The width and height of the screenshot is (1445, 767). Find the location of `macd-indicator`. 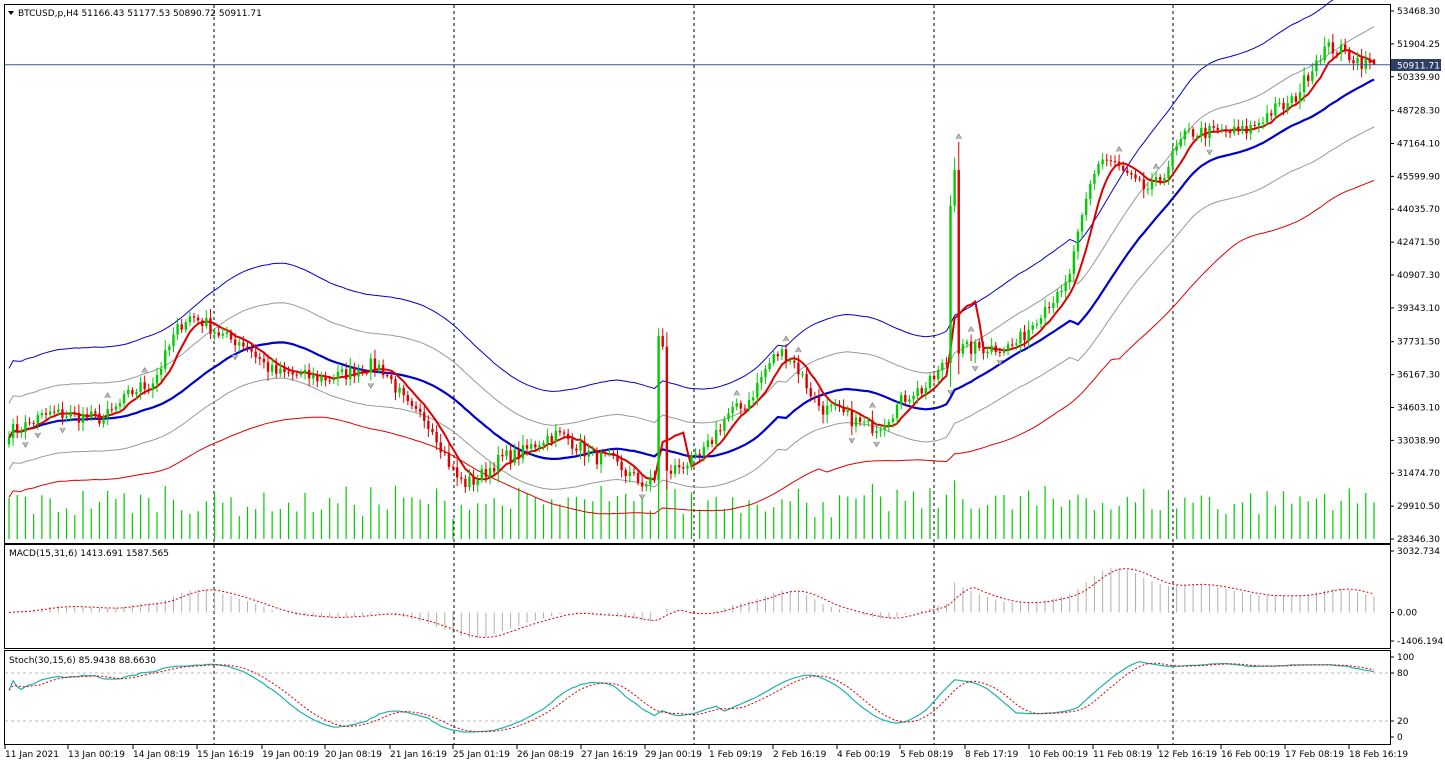

macd-indicator is located at coordinates (691, 603).